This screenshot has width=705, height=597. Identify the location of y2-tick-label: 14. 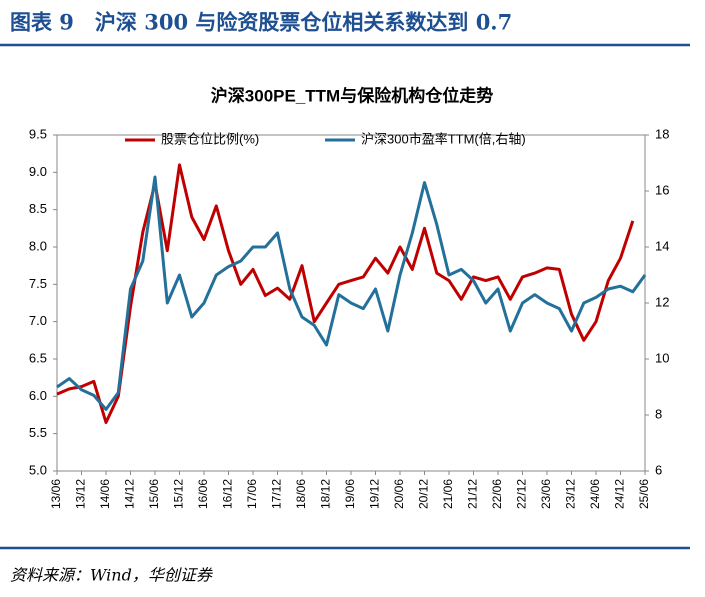
(662, 245).